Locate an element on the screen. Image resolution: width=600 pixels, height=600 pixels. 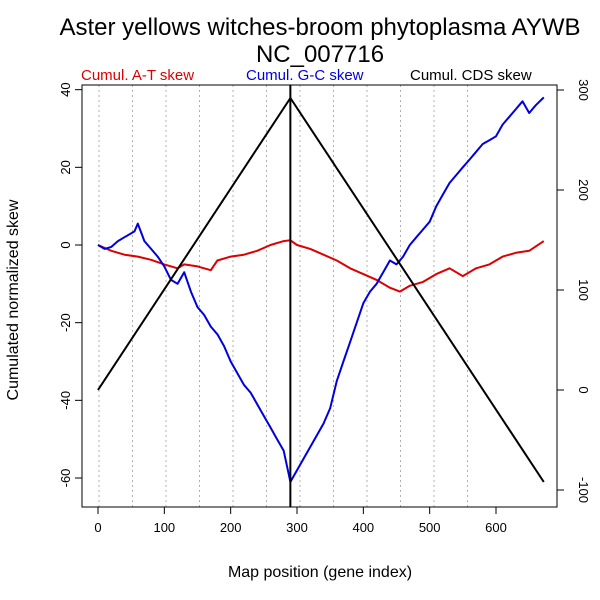
x-tick-label: 100 is located at coordinates (164, 527).